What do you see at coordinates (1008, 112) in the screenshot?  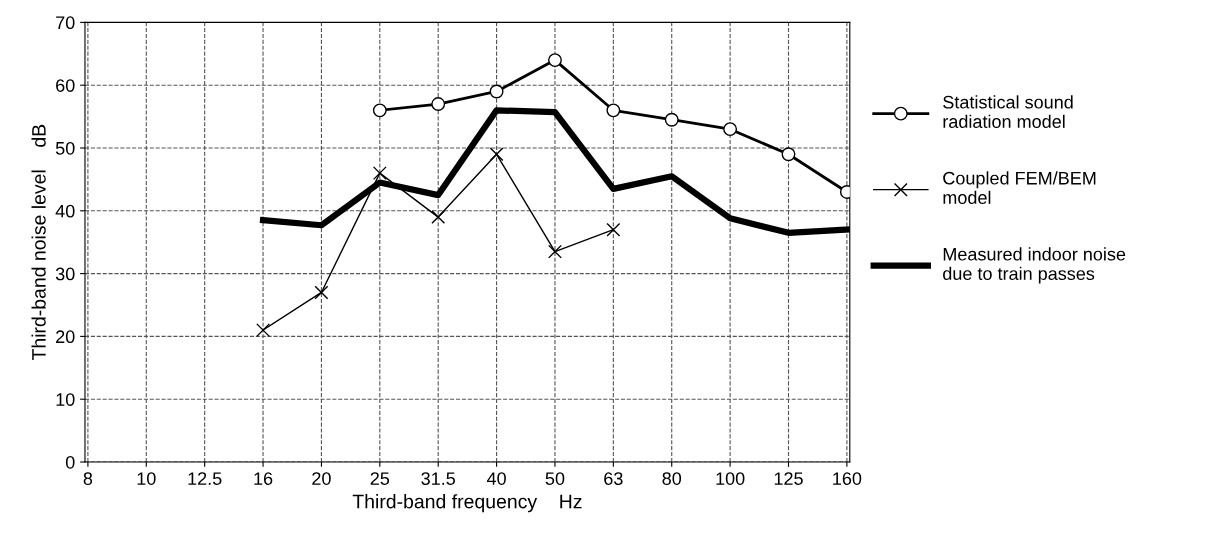 I see `legend-label: Statistical sound radiation model` at bounding box center [1008, 112].